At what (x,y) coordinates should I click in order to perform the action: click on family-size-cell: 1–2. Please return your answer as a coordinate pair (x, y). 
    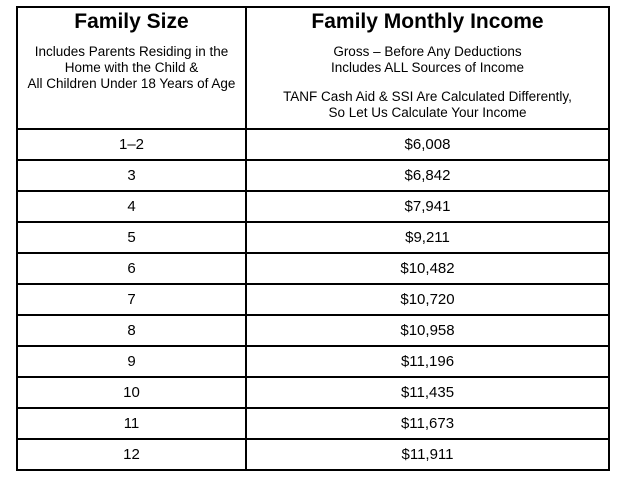
    Looking at the image, I should click on (131, 144).